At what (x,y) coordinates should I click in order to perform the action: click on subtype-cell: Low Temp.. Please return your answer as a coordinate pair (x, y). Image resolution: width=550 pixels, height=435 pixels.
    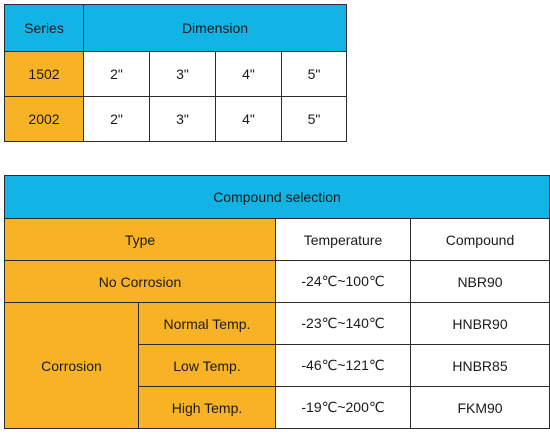
    Looking at the image, I should click on (207, 365).